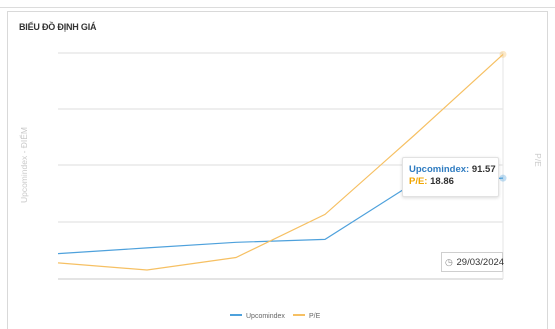  What do you see at coordinates (538, 160) in the screenshot?
I see `y-axis-right-label: P/E` at bounding box center [538, 160].